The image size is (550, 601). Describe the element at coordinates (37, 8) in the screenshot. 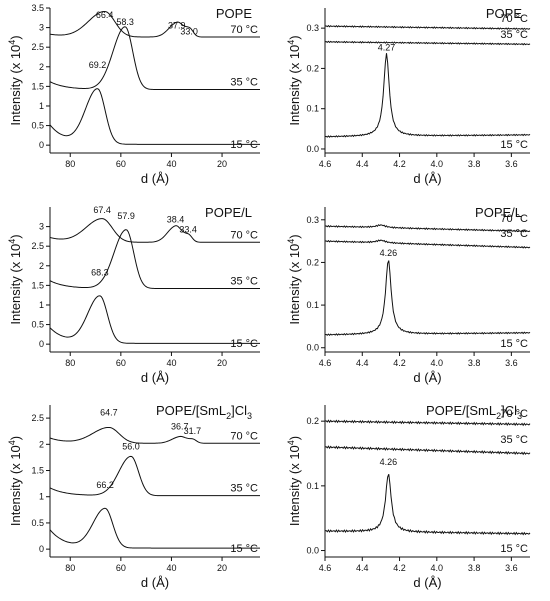

I see `y-tick-label: 3.5` at that location.